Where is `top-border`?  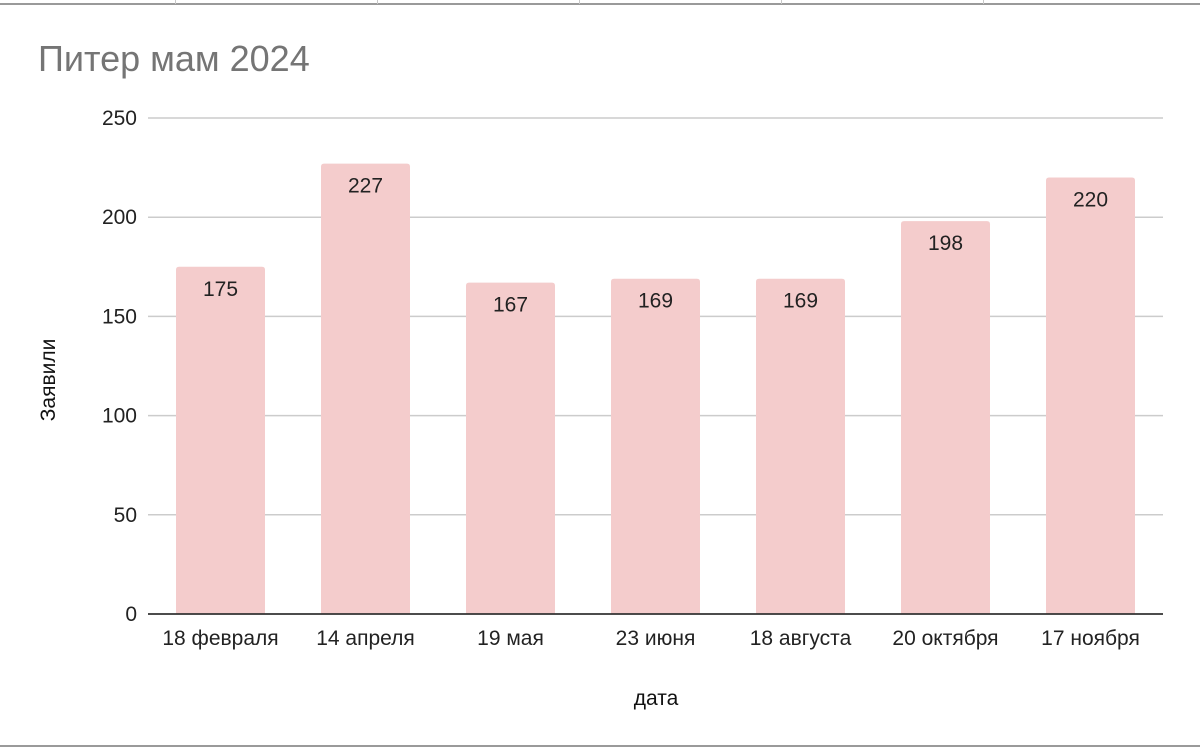 top-border is located at coordinates (600, 4).